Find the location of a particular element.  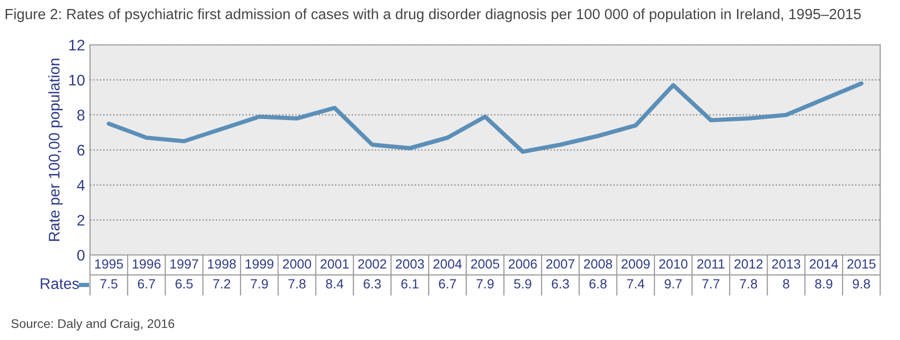

x-tick-label: 1995 is located at coordinates (109, 264).